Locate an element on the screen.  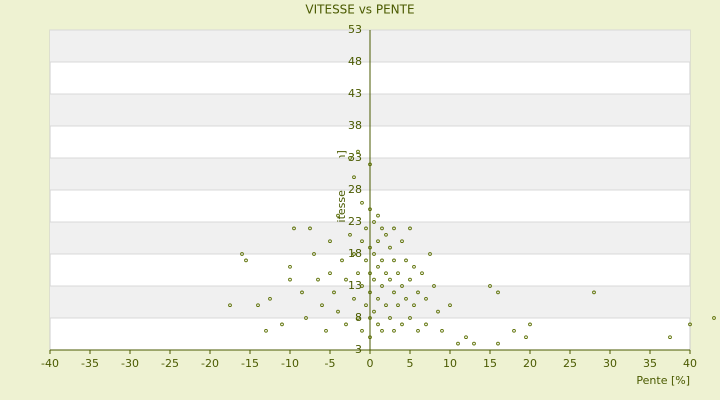
y-tick-label: 13 is located at coordinates (355, 285).